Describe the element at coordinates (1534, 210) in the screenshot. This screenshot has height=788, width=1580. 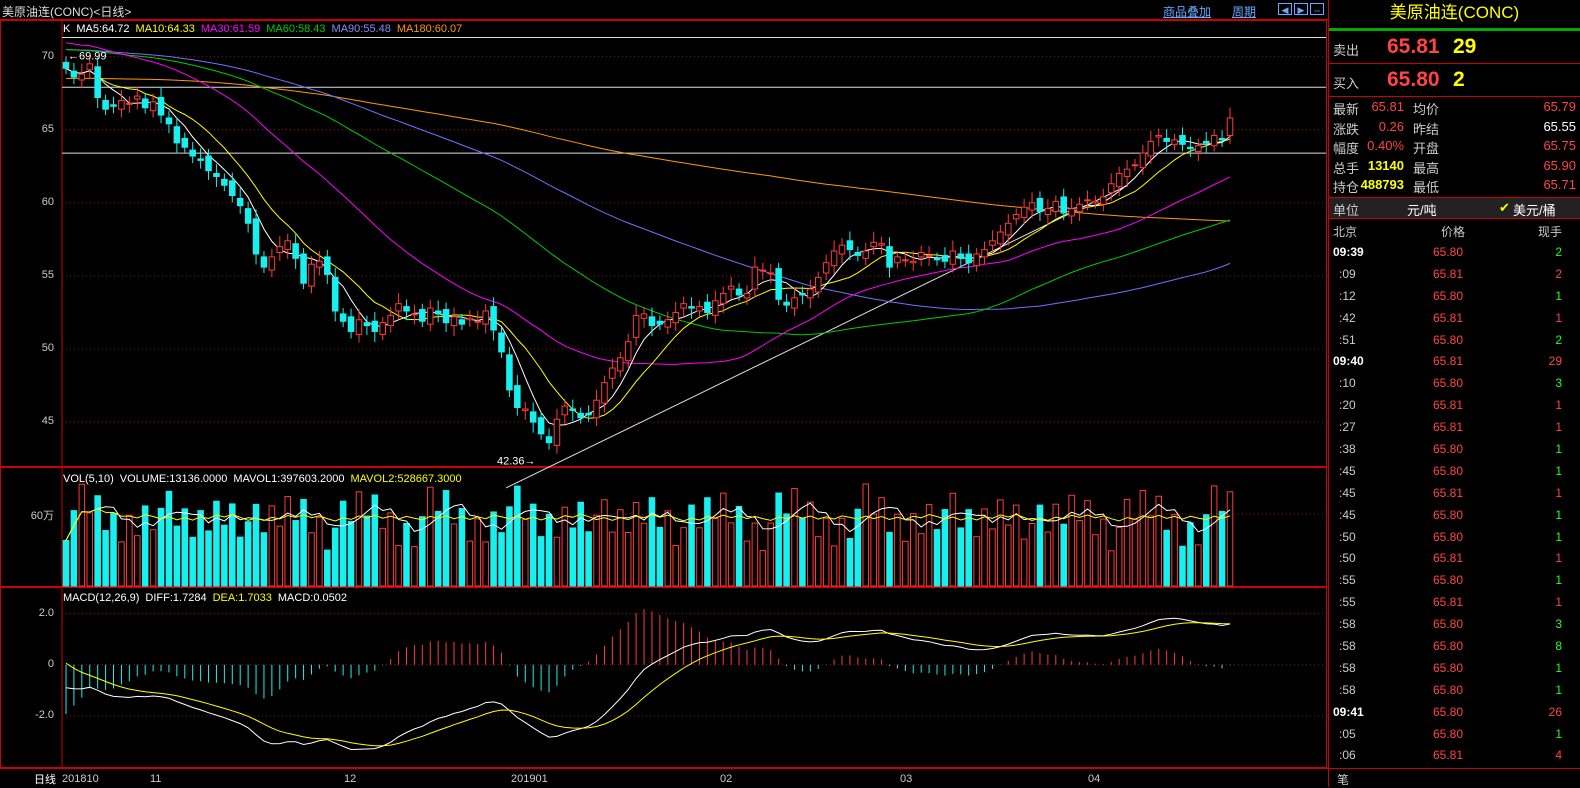
I see `unit-usd-option: 美元/桶` at that location.